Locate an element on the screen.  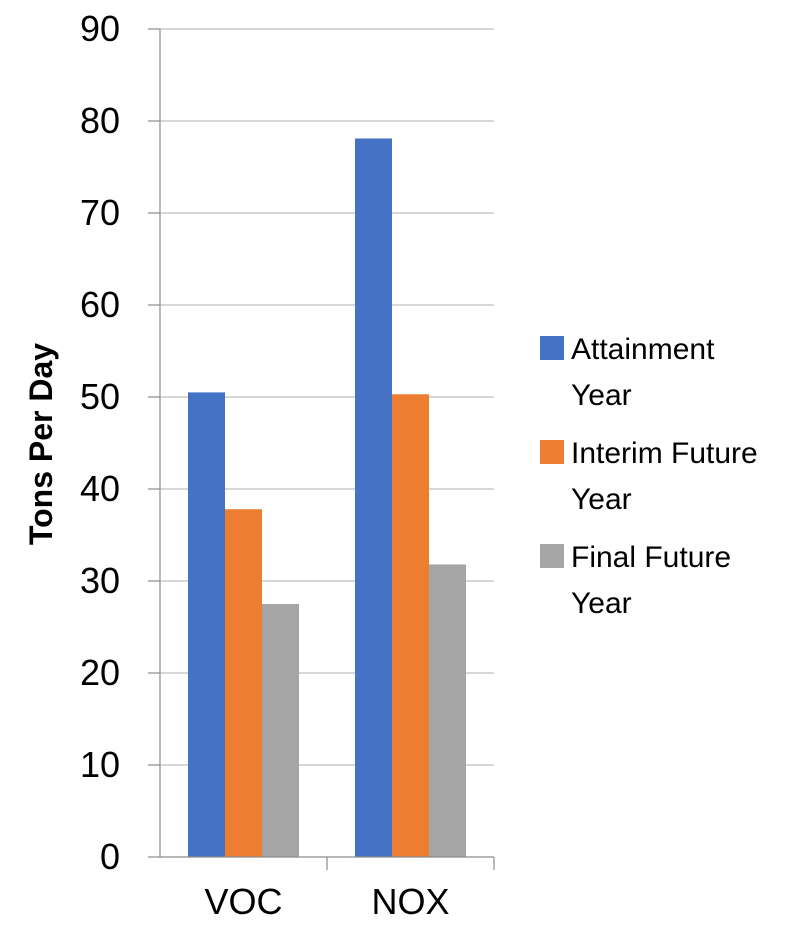
legend-item: Interim Future Year is located at coordinates (649, 476).